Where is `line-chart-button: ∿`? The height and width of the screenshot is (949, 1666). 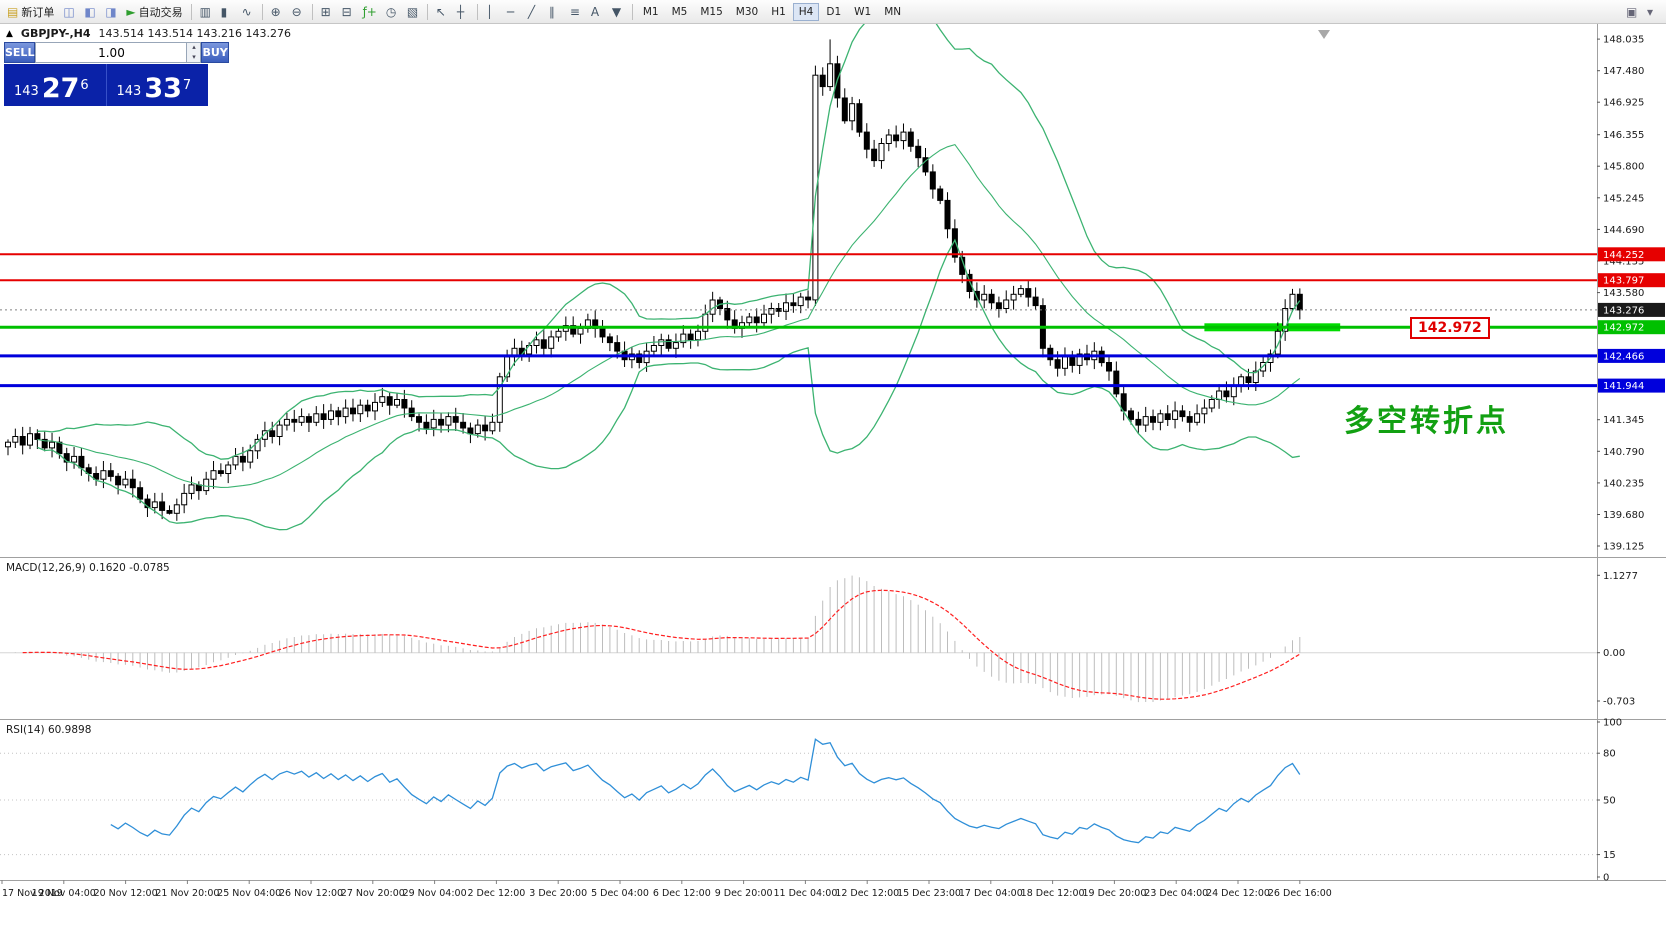
line-chart-button: ∿ is located at coordinates (248, 12).